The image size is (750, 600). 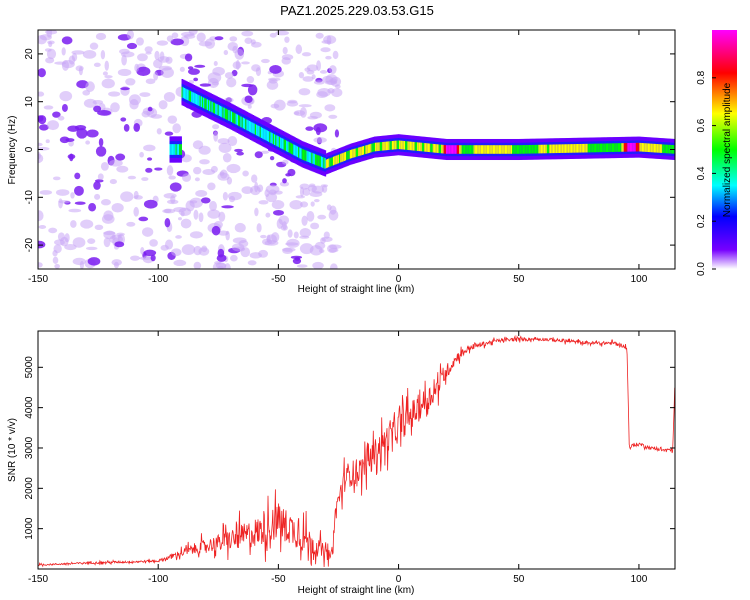 I want to click on spectrogram-ytick-label: 10, so click(x=29, y=102).